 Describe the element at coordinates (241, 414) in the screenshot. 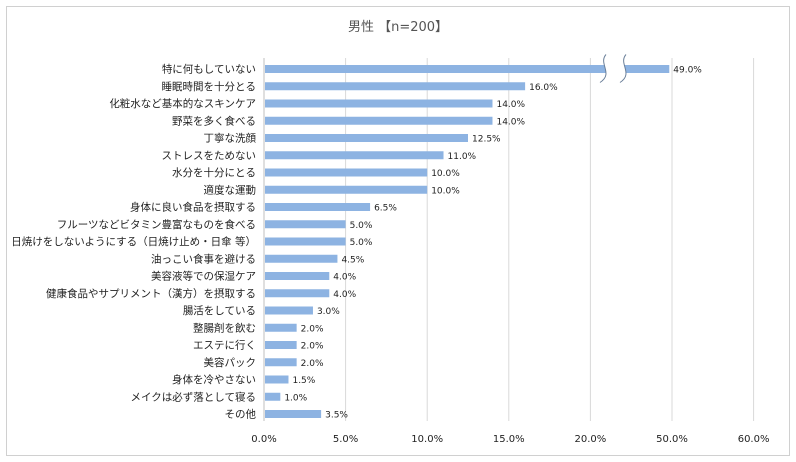

I see `category-label: その他` at that location.